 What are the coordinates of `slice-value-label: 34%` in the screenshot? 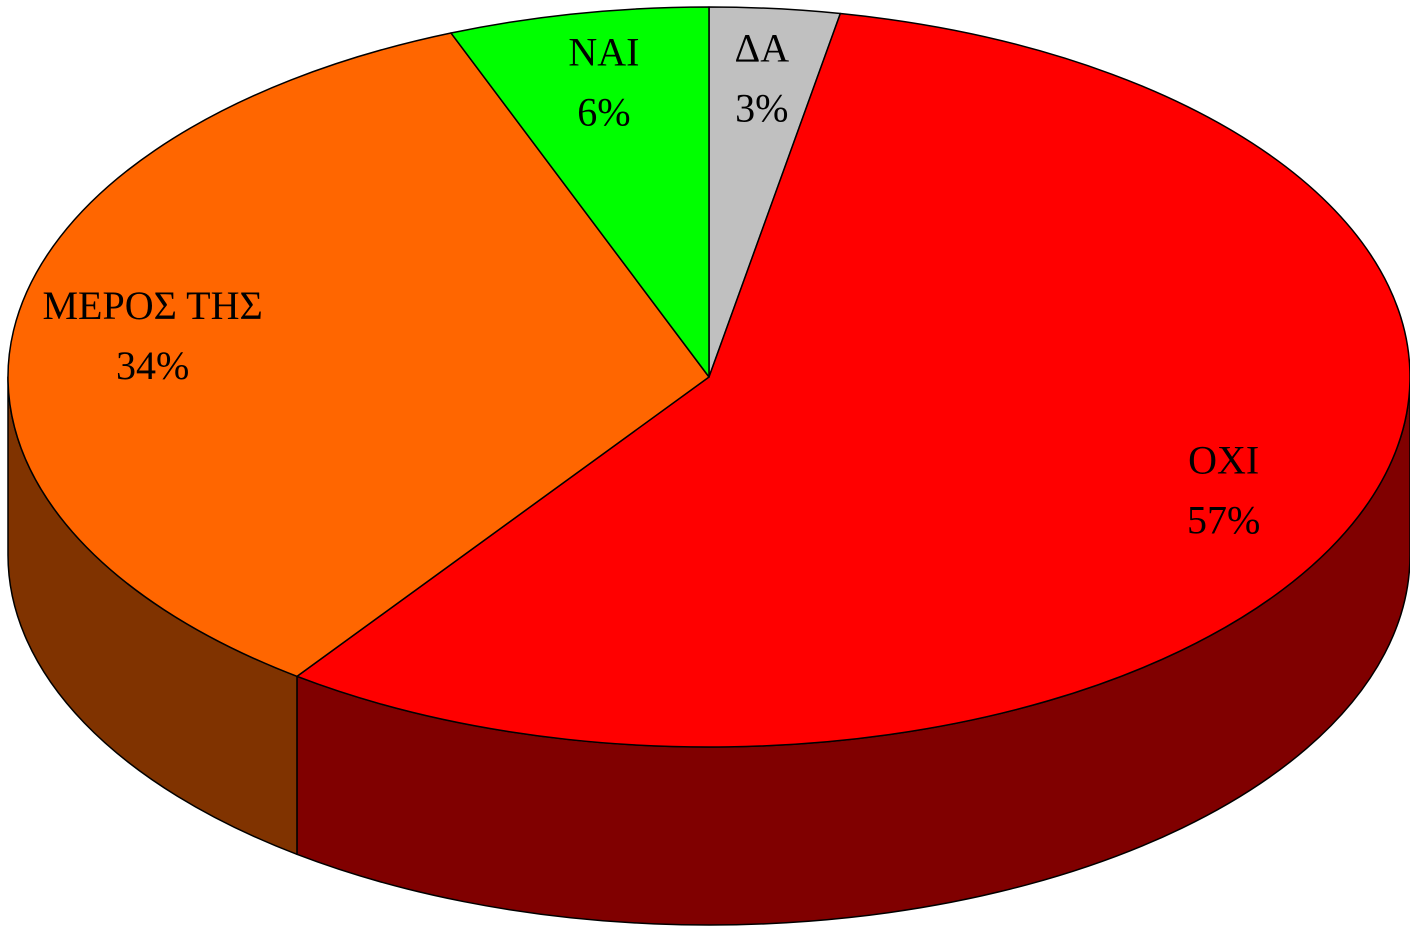 It's located at (152, 365).